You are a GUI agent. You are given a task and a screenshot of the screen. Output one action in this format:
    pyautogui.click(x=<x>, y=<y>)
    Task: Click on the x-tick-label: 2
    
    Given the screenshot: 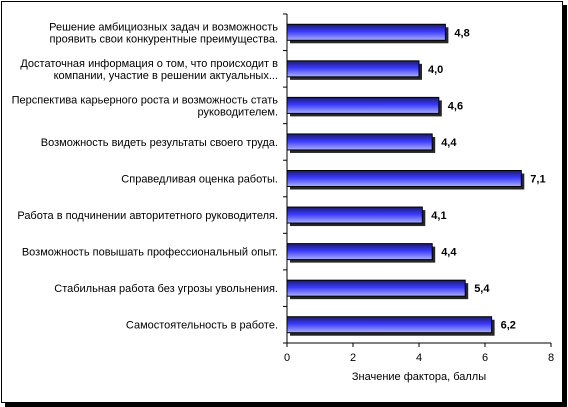 What is the action you would take?
    pyautogui.click(x=353, y=358)
    